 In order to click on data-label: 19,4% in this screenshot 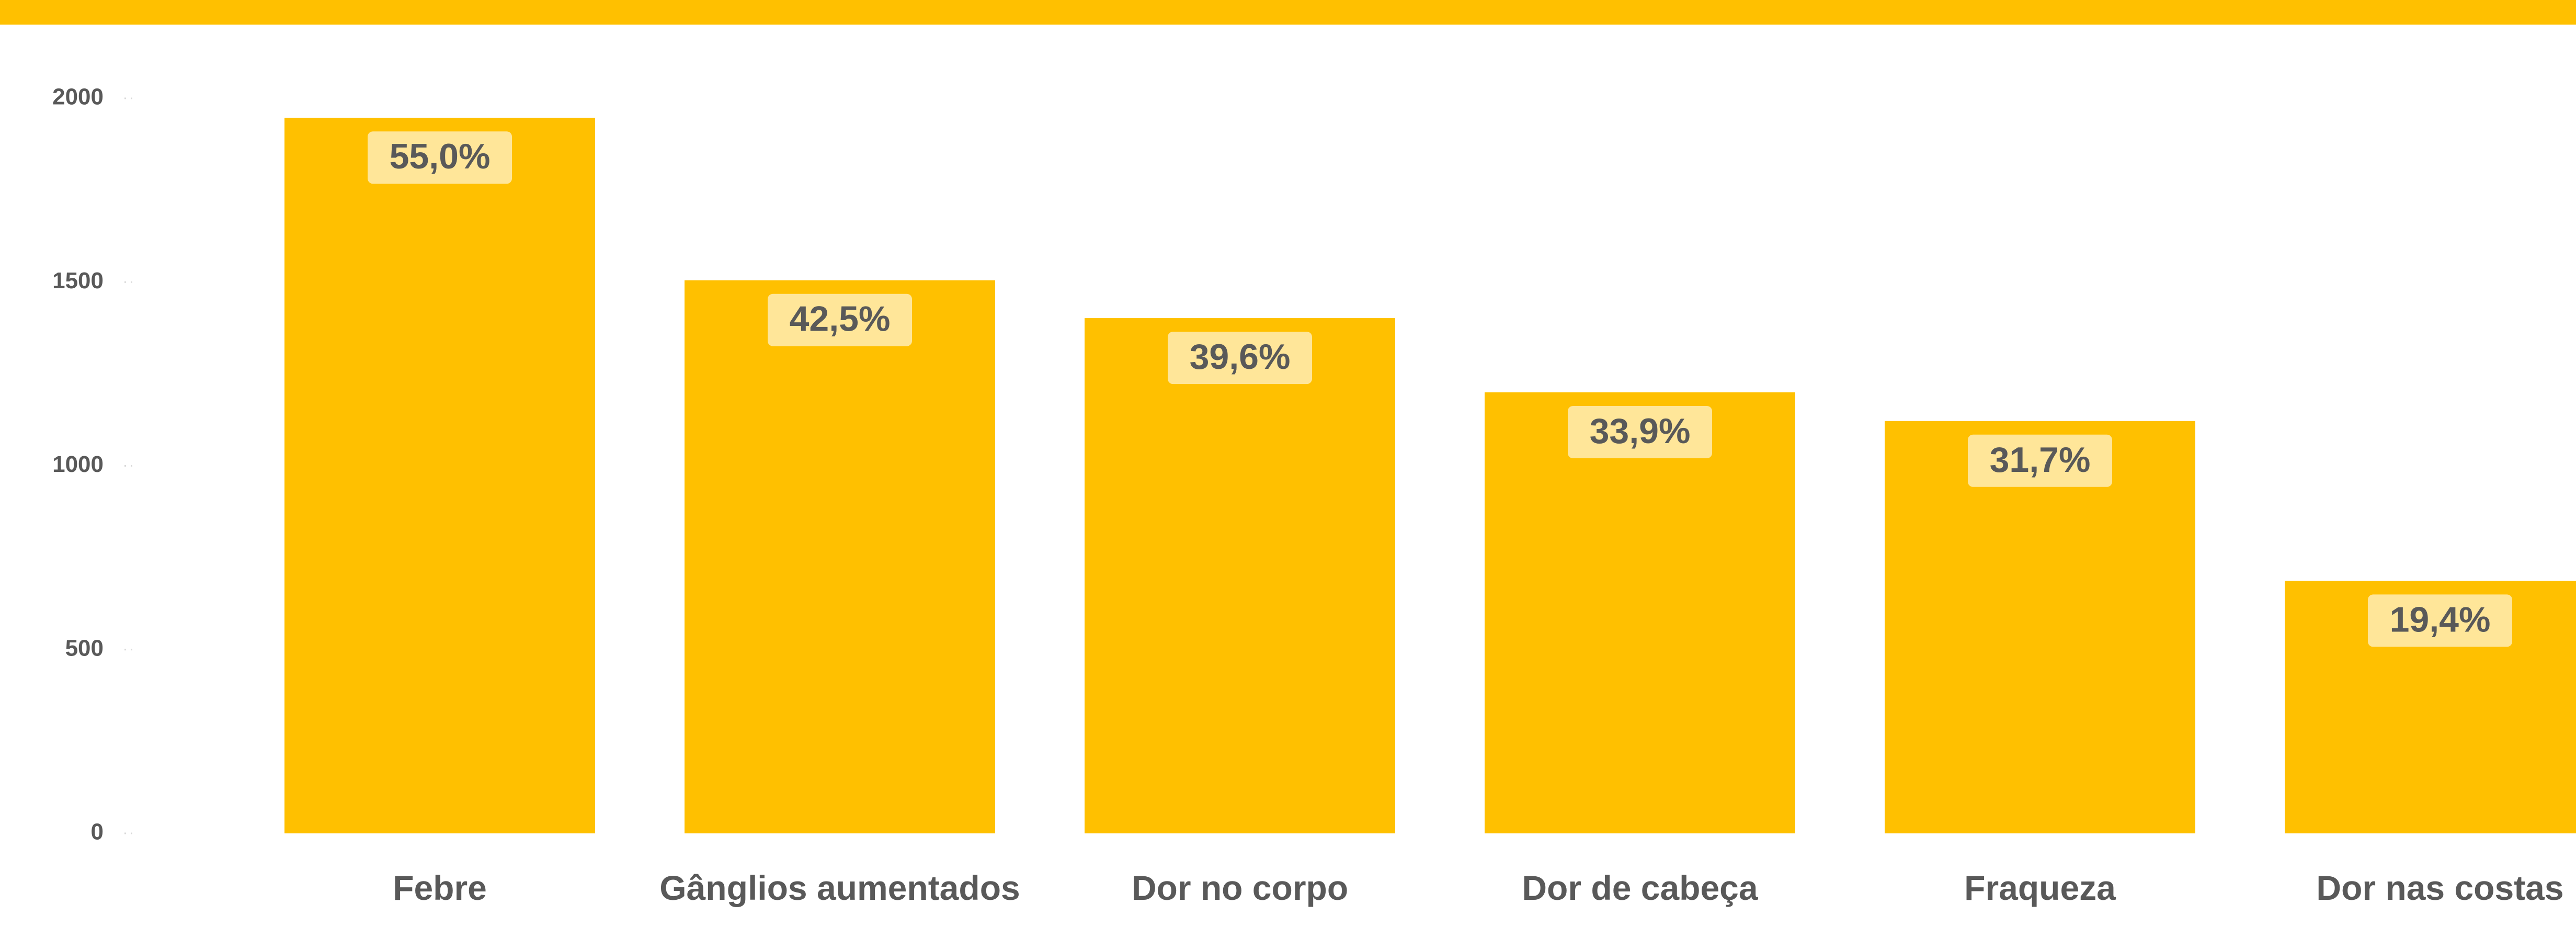, I will do `click(2441, 619)`.